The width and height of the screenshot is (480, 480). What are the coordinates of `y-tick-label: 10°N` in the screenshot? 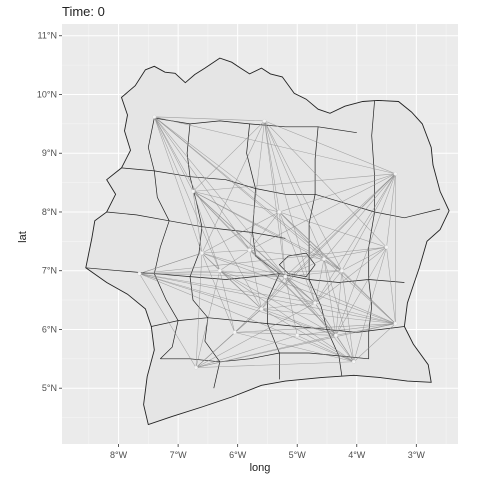 It's located at (47, 94).